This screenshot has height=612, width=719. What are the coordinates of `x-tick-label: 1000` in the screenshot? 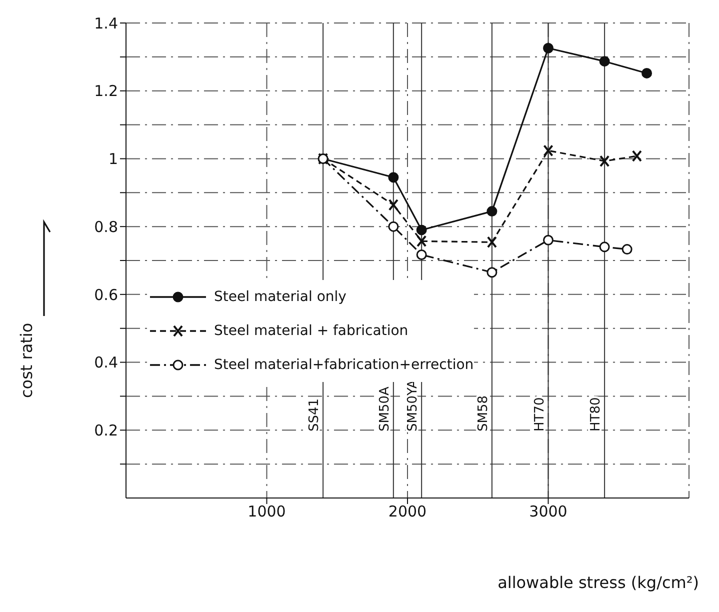 It's located at (267, 511).